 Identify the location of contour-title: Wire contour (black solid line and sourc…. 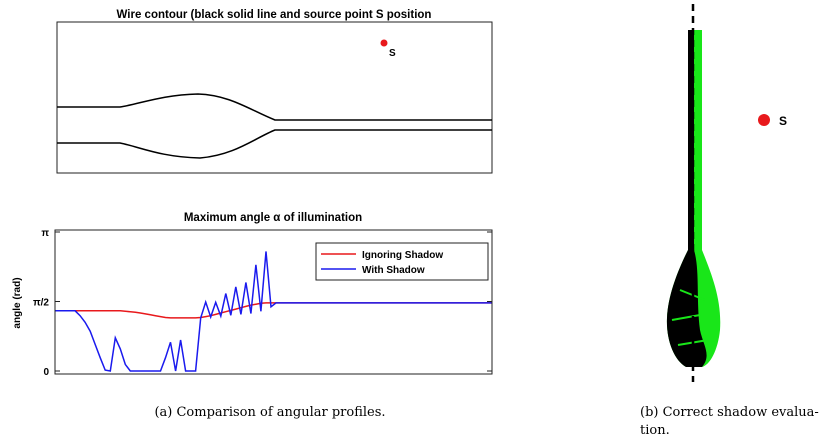
(274, 15).